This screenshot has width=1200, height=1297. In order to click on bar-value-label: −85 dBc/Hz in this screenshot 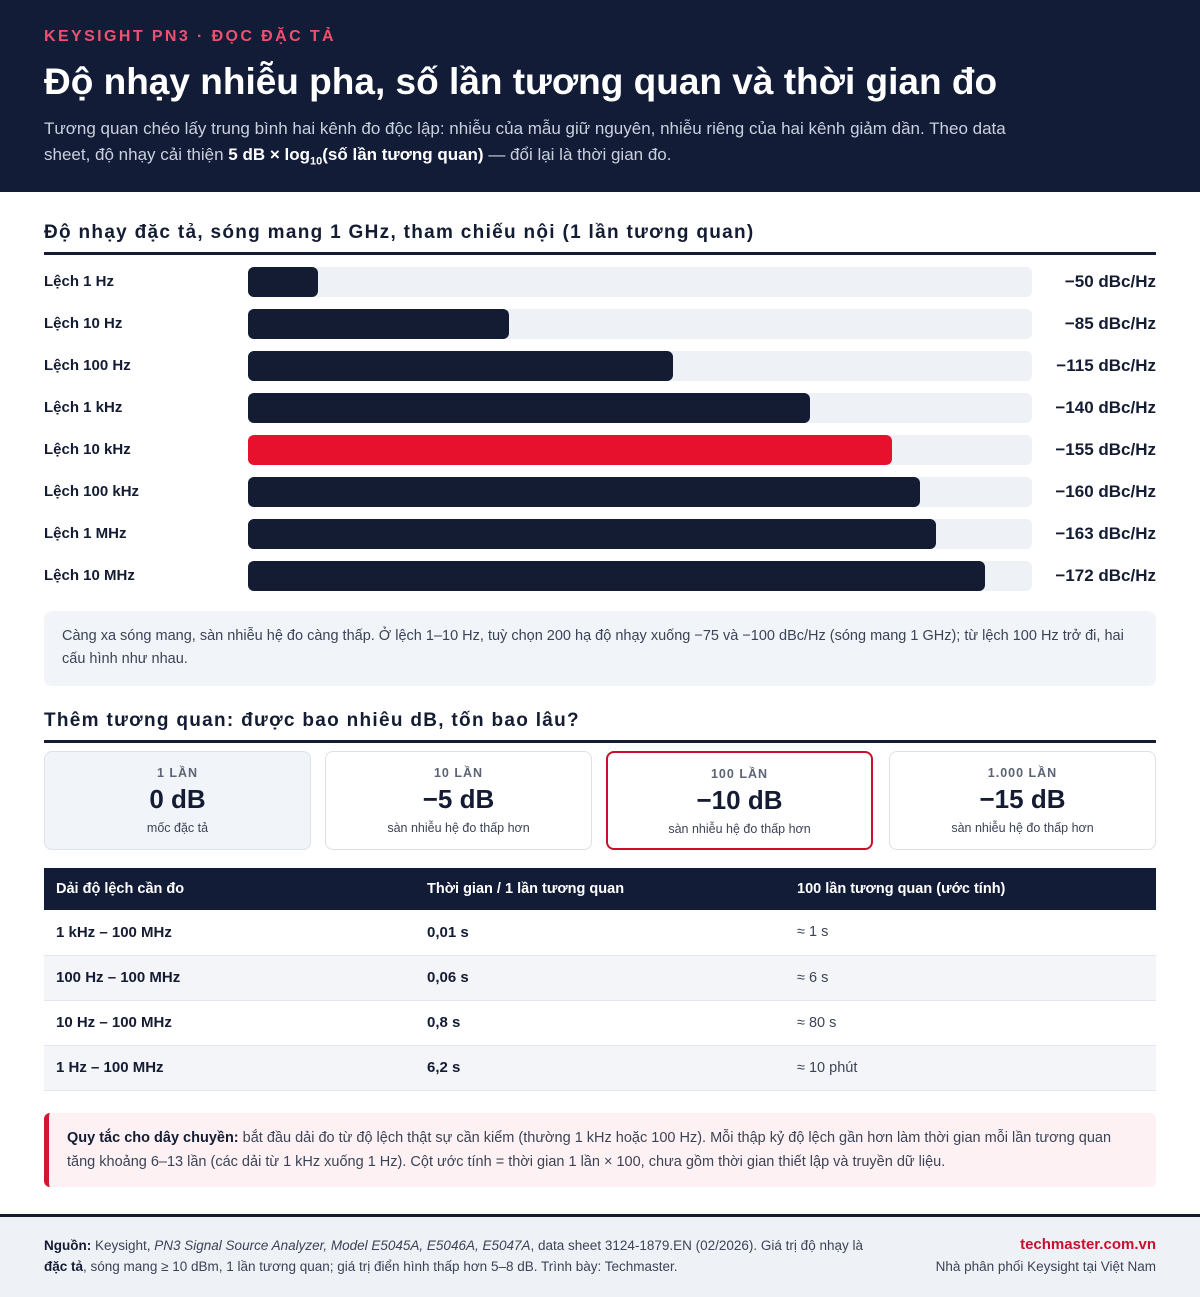, I will do `click(1110, 323)`.